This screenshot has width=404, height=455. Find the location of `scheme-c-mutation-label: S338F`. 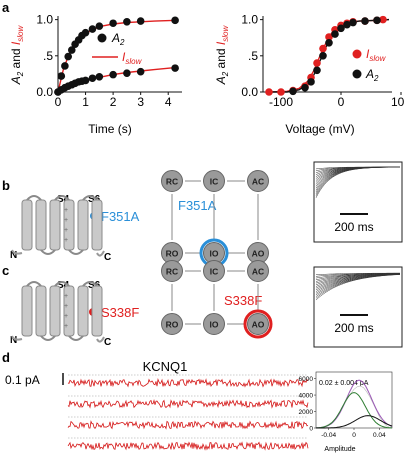

scheme-c-mutation-label: S338F is located at coordinates (243, 300).